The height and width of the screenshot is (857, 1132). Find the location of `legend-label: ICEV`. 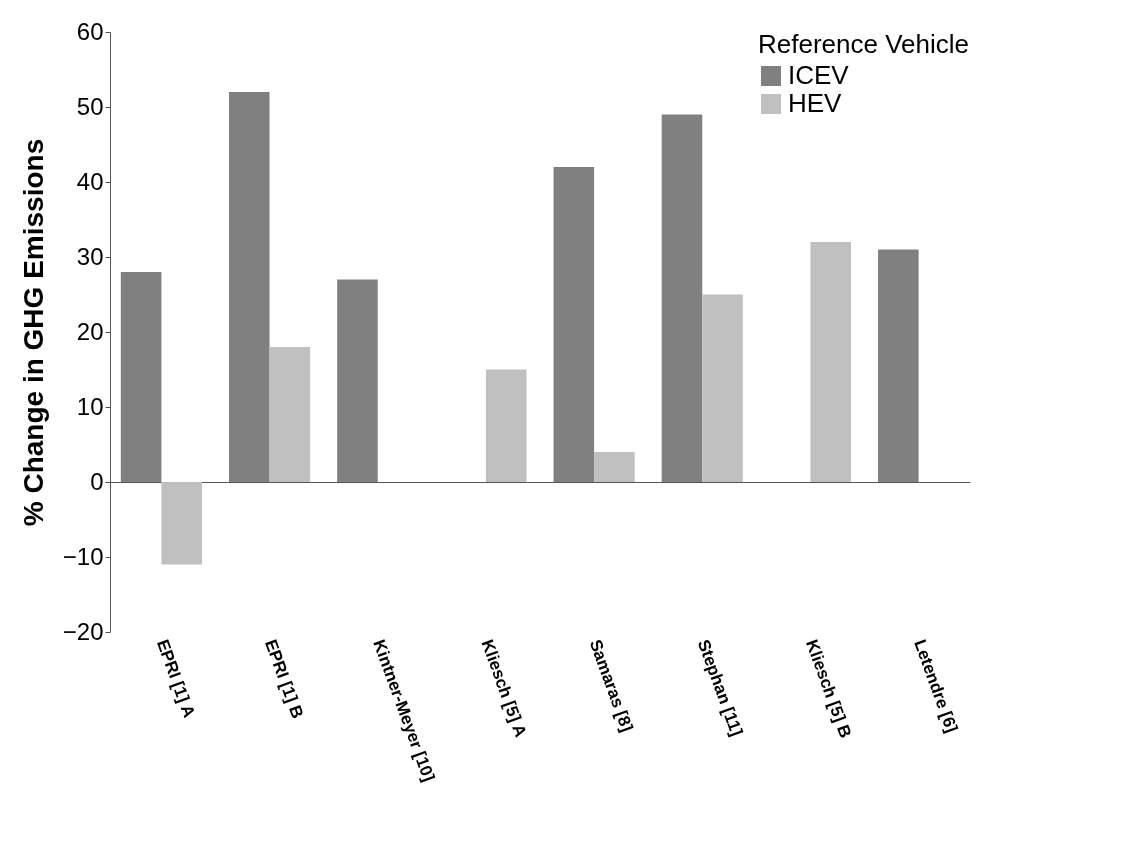

legend-label: ICEV is located at coordinates (819, 75).